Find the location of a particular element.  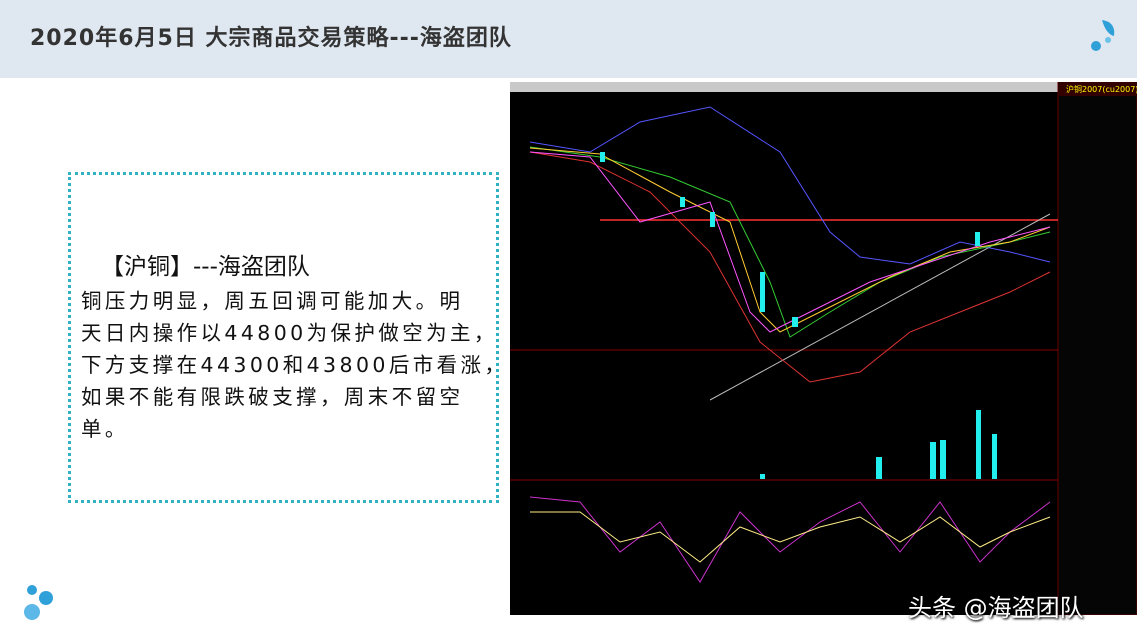

body-line: 如果不能有限跌破支撑，周末不留空 is located at coordinates (272, 397).